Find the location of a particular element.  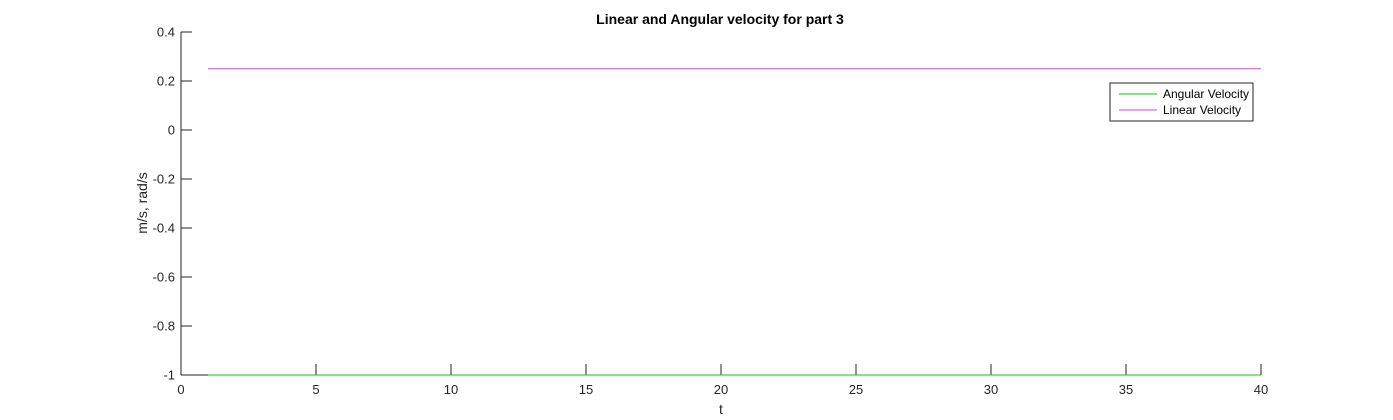

x-tick-label: 10 is located at coordinates (451, 389).